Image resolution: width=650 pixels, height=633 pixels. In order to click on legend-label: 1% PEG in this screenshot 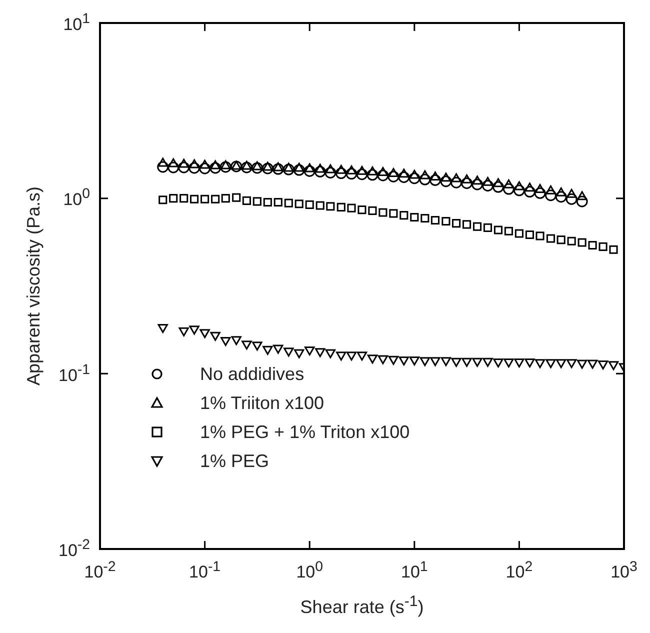, I will do `click(235, 461)`.